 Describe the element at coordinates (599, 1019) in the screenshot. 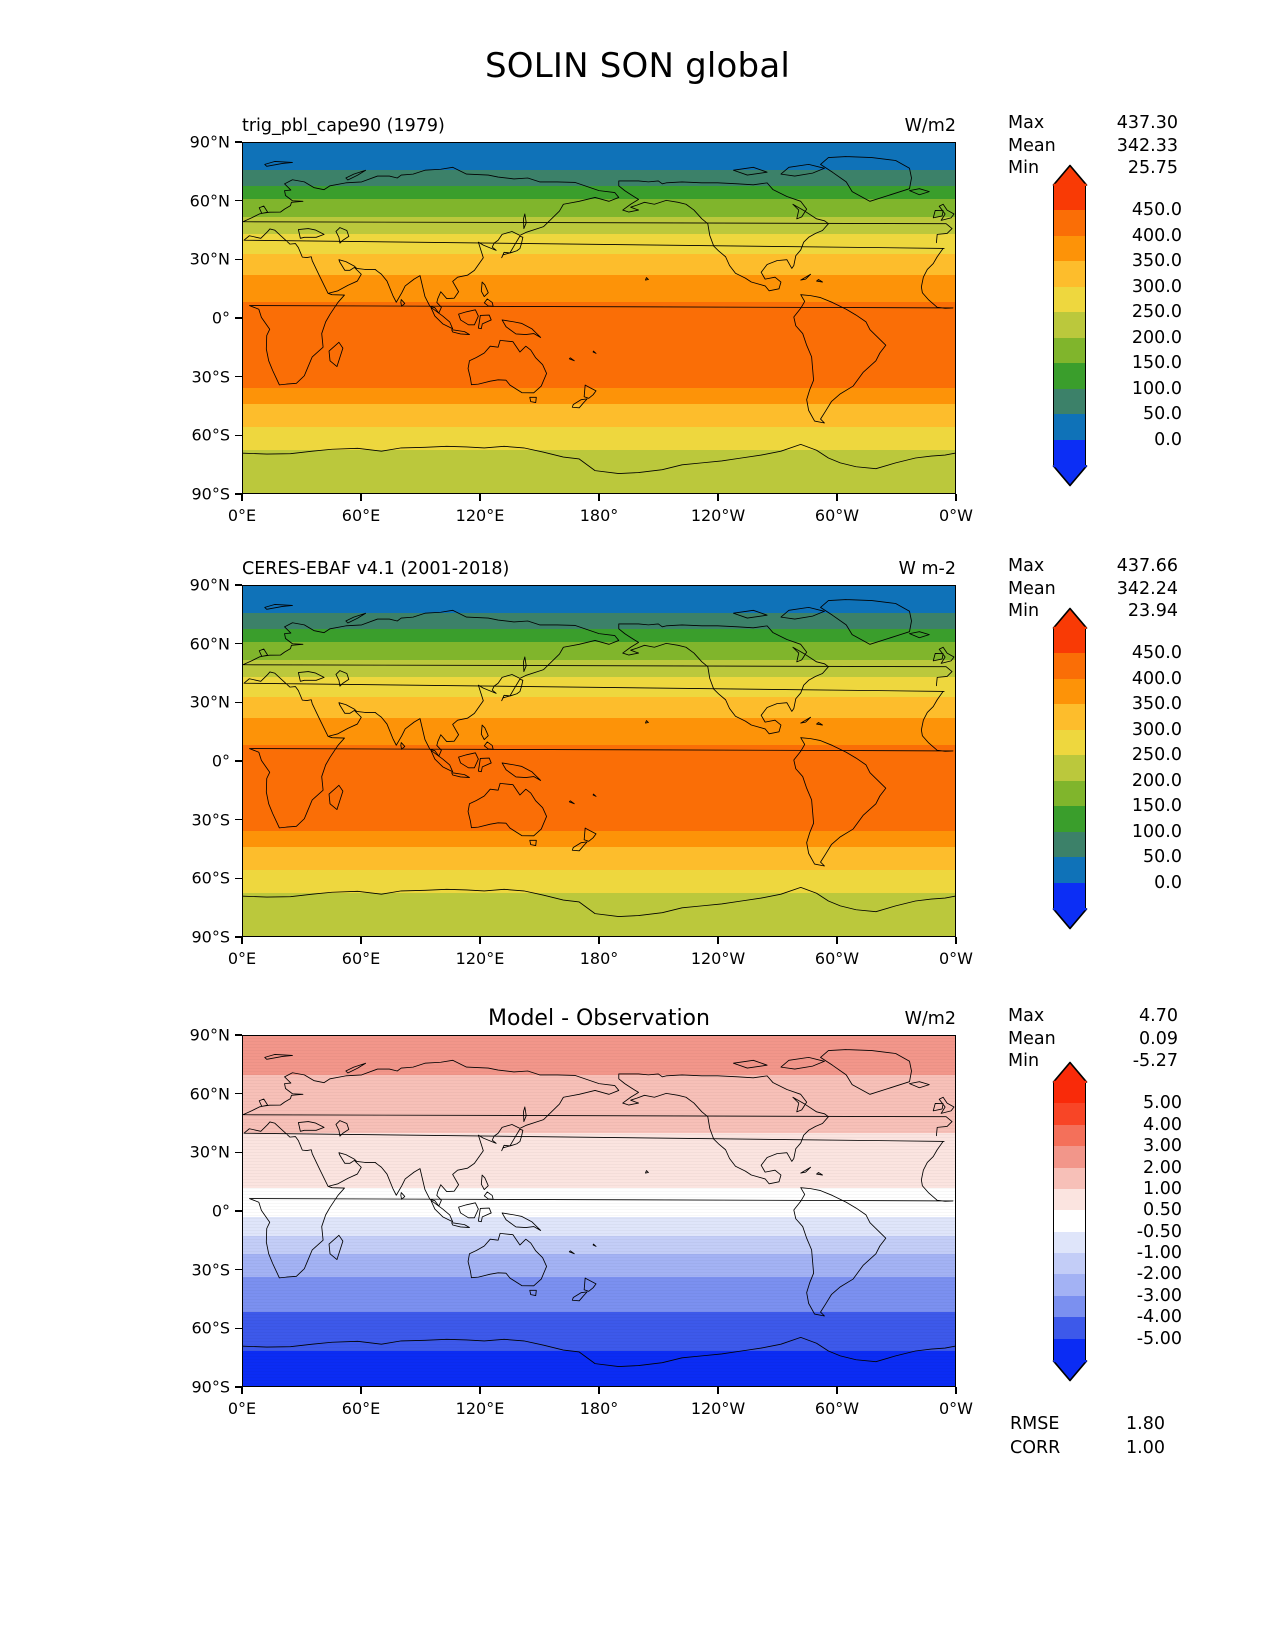

I see `panel-header-difference: Model - Observation W/m2` at that location.